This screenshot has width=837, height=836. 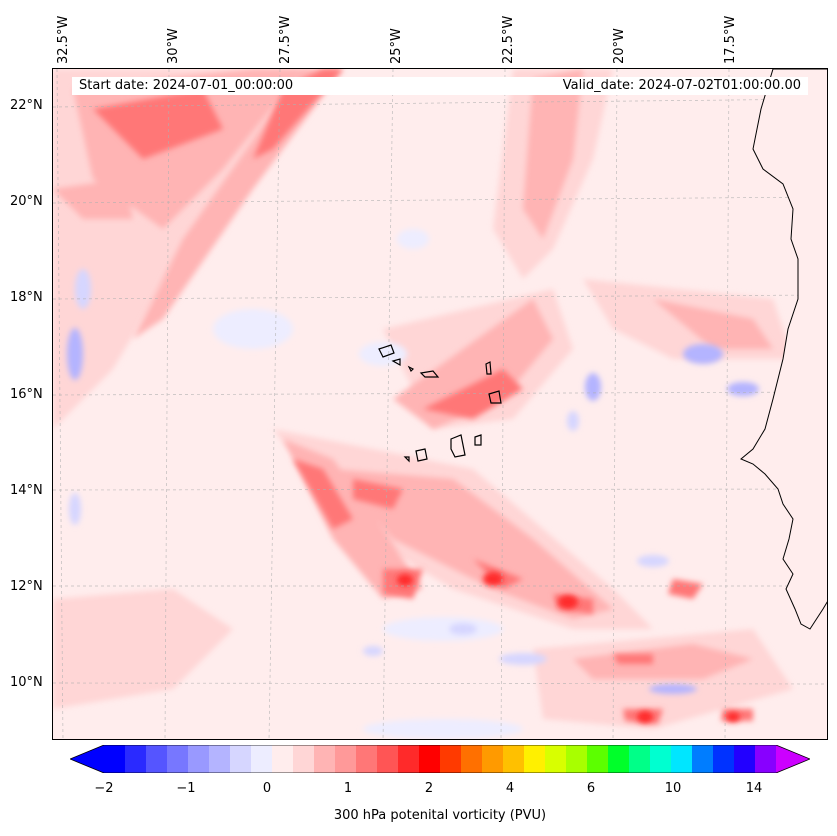 What do you see at coordinates (510, 788) in the screenshot?
I see `colorbar-tick: 4` at bounding box center [510, 788].